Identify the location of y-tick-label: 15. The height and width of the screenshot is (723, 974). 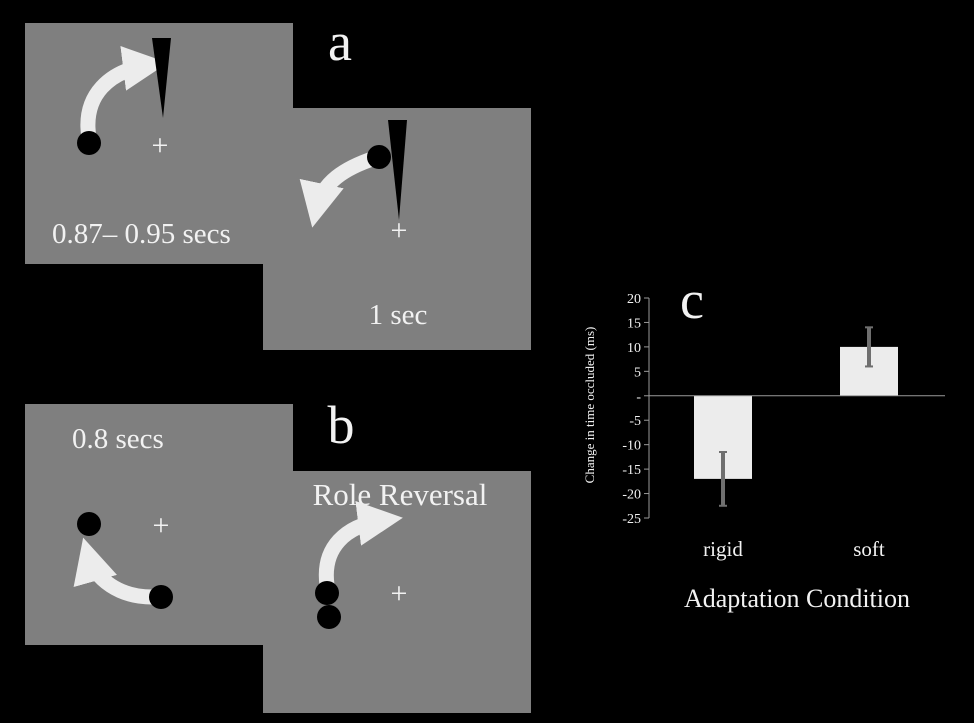
(634, 323).